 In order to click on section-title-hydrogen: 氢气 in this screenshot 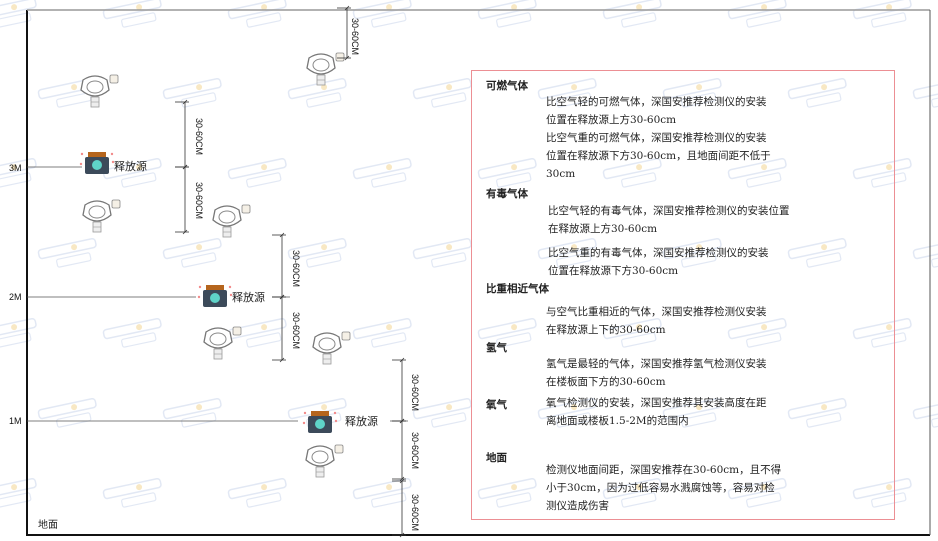, I will do `click(496, 348)`.